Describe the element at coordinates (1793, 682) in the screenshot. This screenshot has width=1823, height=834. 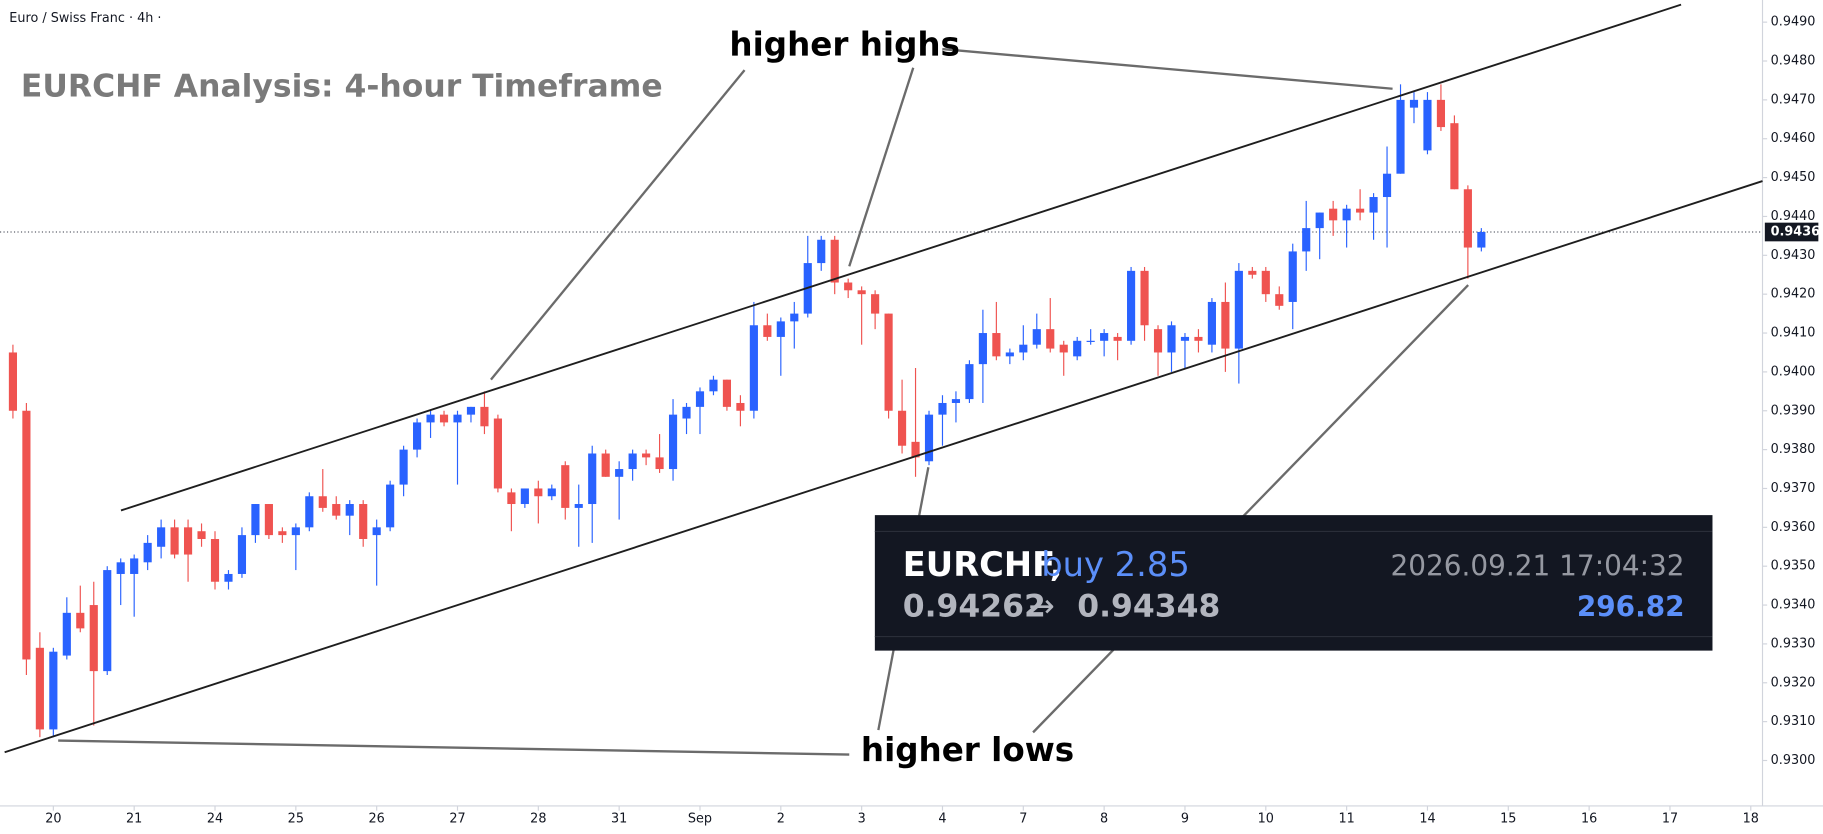
I see `y-tick-label: 0.9320` at that location.